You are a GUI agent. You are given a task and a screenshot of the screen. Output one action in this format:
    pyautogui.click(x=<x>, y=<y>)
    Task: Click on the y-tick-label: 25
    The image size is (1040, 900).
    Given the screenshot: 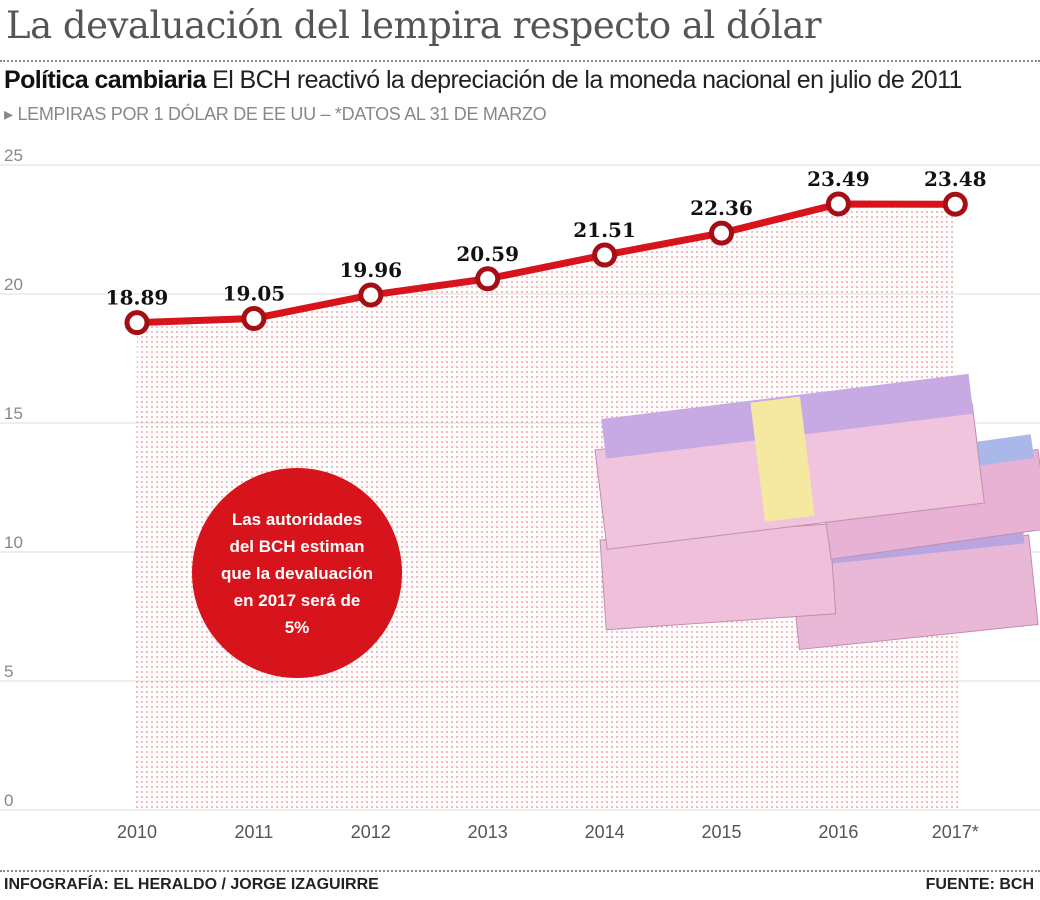 What is the action you would take?
    pyautogui.click(x=13, y=155)
    